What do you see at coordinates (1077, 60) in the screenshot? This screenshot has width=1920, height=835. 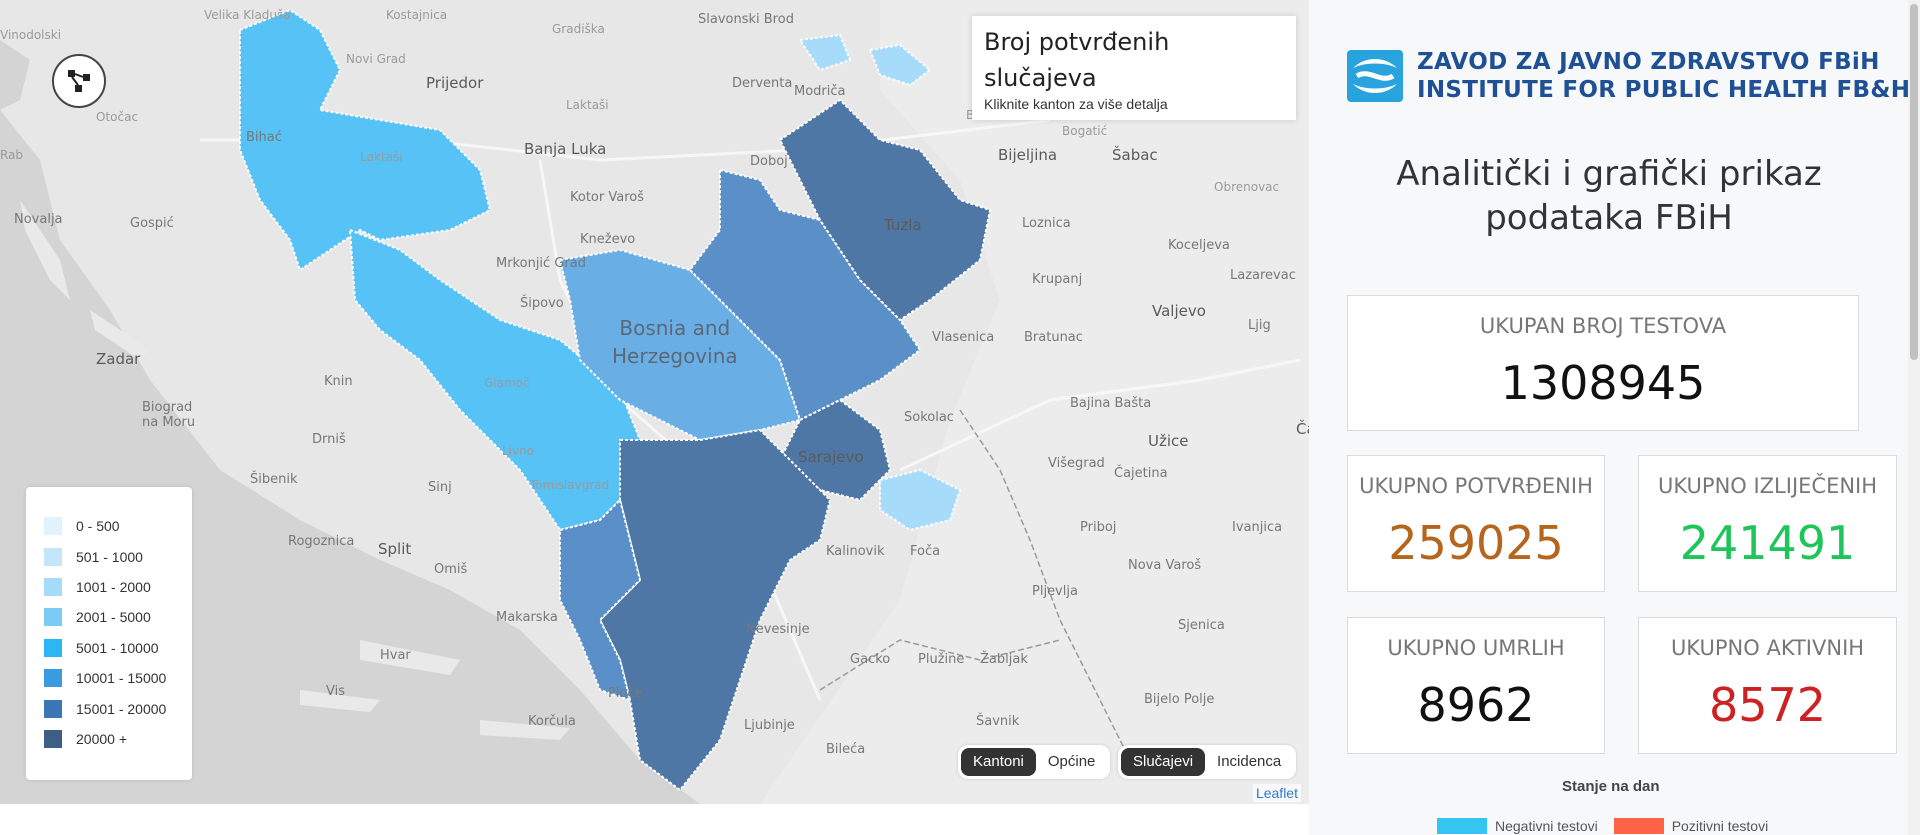 I see `info-title: Broj potvrđenih slučajeva` at bounding box center [1077, 60].